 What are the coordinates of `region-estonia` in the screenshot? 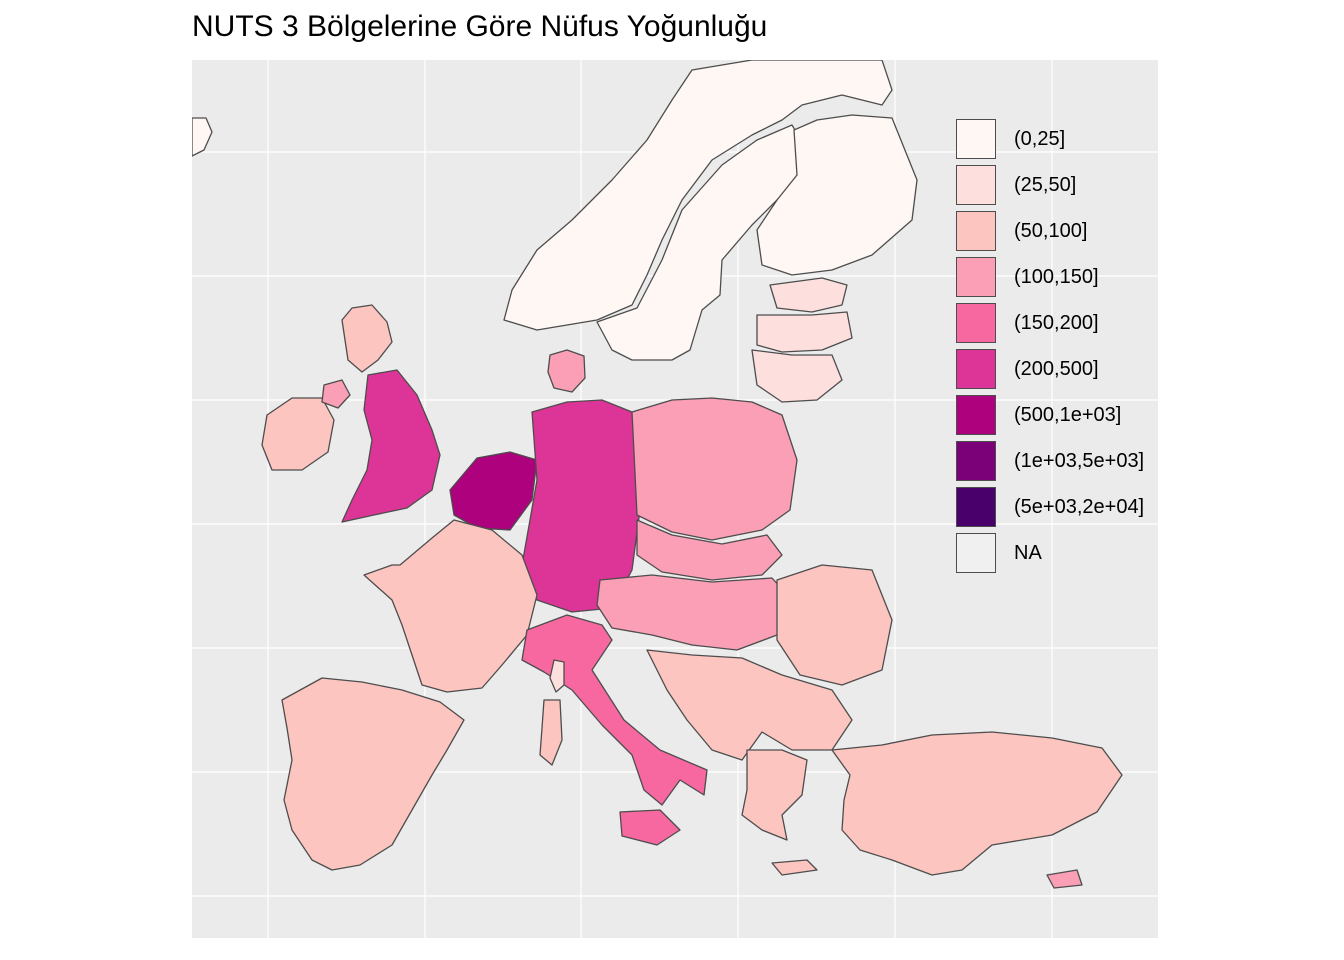 It's located at (808, 295).